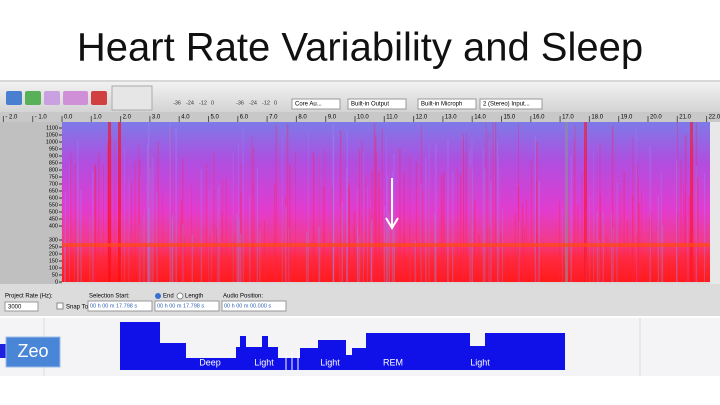 The height and width of the screenshot is (405, 720). I want to click on heart-rate-band, so click(386, 245).